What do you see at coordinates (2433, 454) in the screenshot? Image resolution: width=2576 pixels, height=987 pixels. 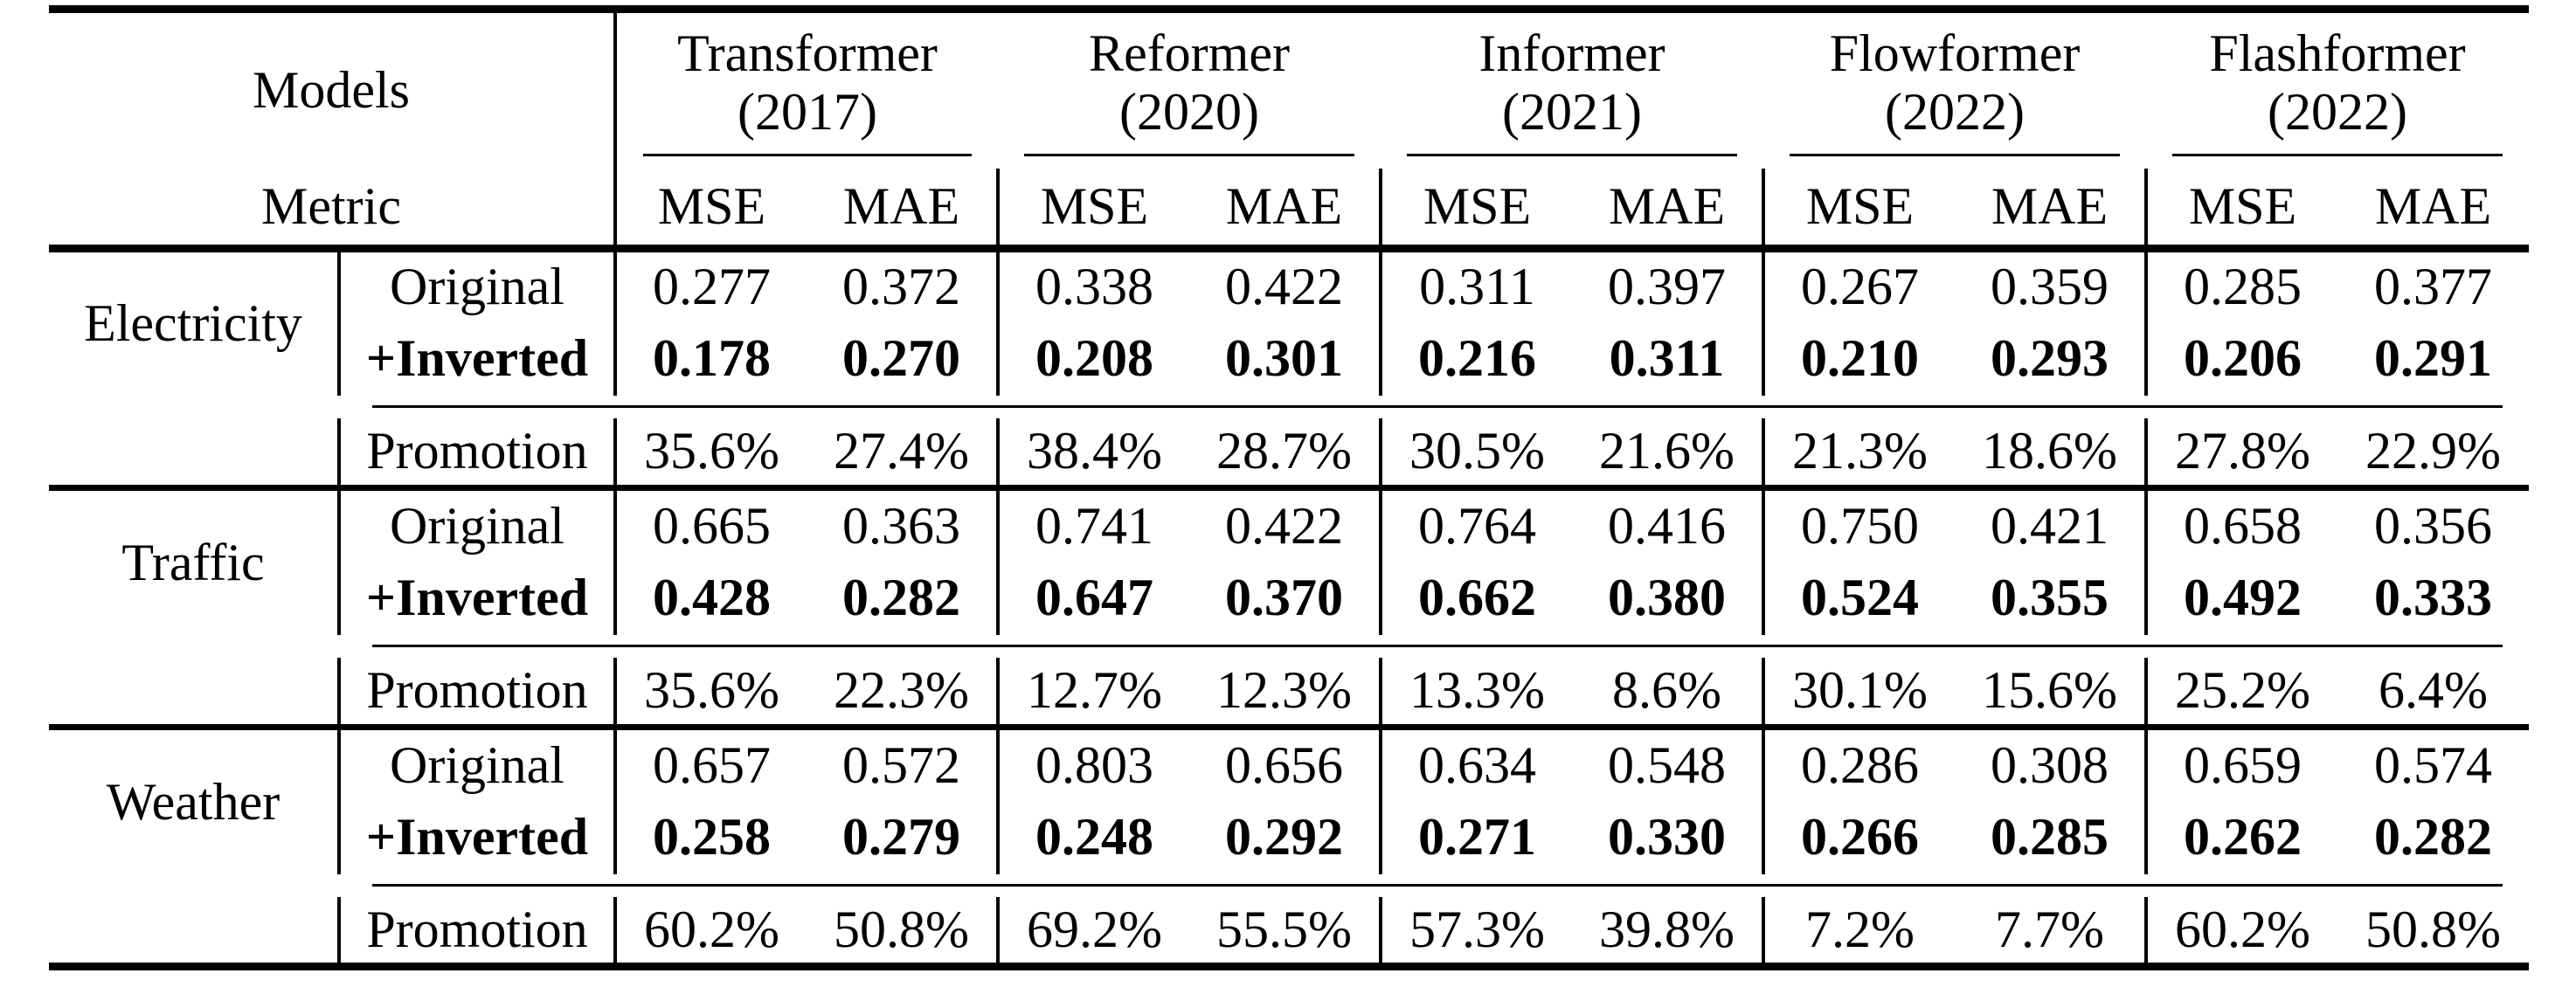 I see `value-cell: 22.9%` at bounding box center [2433, 454].